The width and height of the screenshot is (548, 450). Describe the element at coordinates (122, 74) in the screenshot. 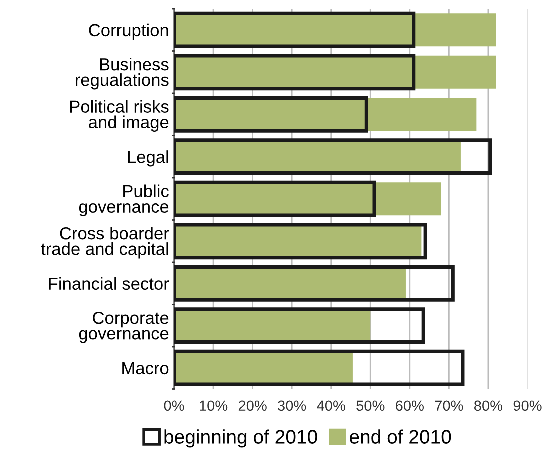

I see `y-tick-label: Business regualations` at that location.